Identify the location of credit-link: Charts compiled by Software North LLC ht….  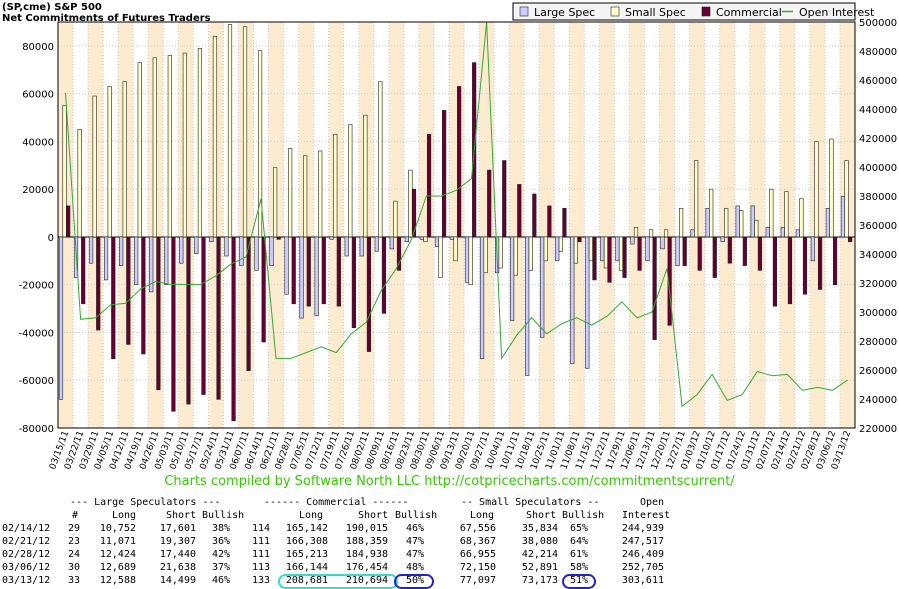
(449, 481).